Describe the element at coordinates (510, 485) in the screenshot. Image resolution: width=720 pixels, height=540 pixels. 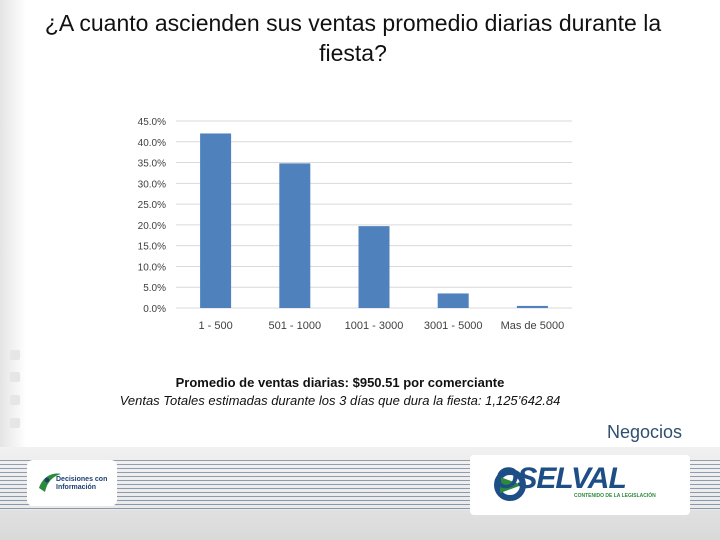
I see `oselval-emblem-icon` at that location.